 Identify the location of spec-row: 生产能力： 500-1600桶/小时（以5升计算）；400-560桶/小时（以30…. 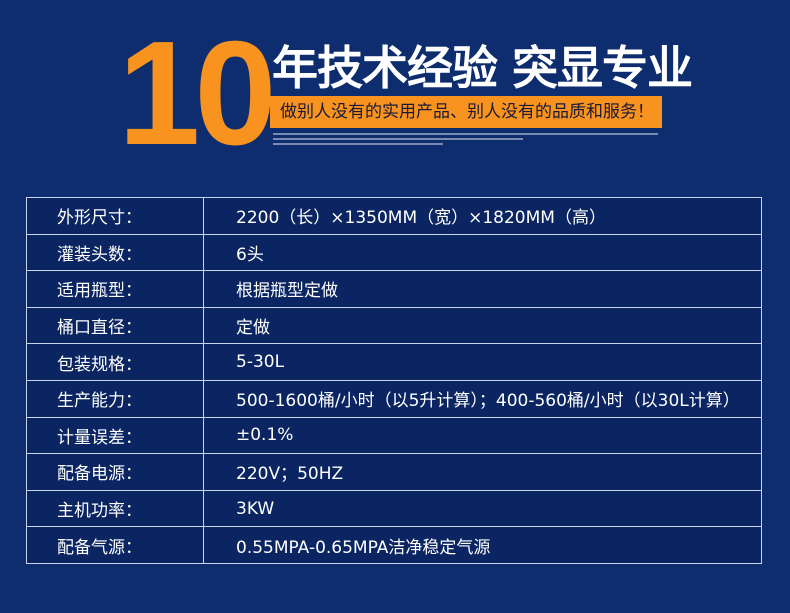
(394, 398).